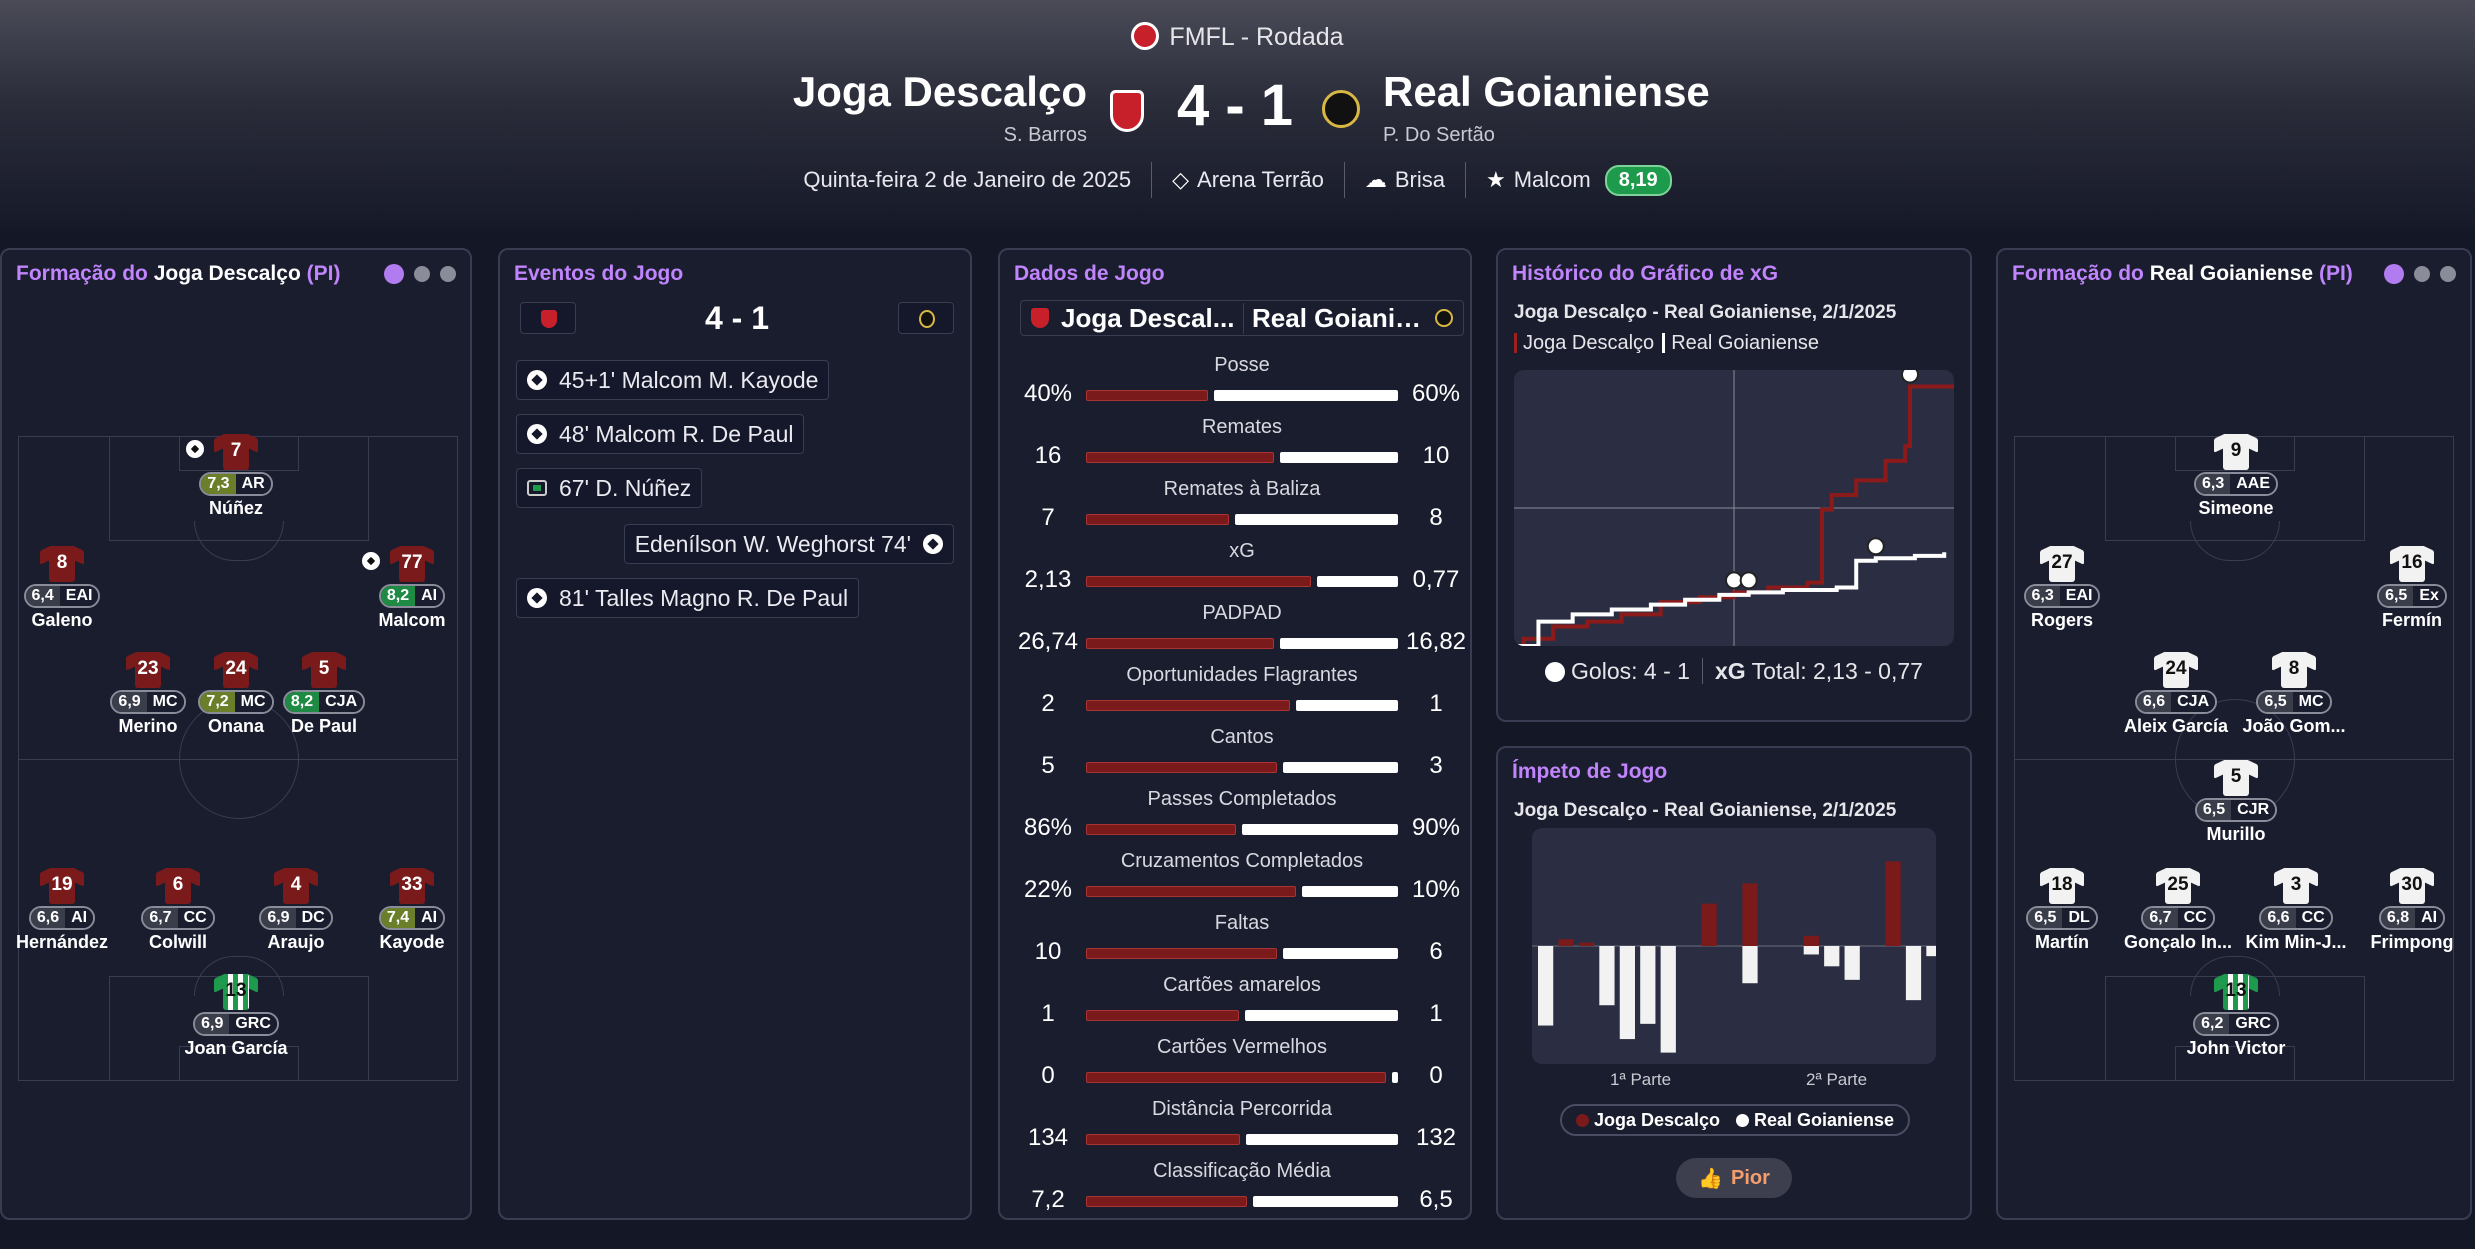  Describe the element at coordinates (1734, 671) in the screenshot. I see `xg-footer: Golos: 4 - 1 xG Total: 2,13 - 0,77` at that location.